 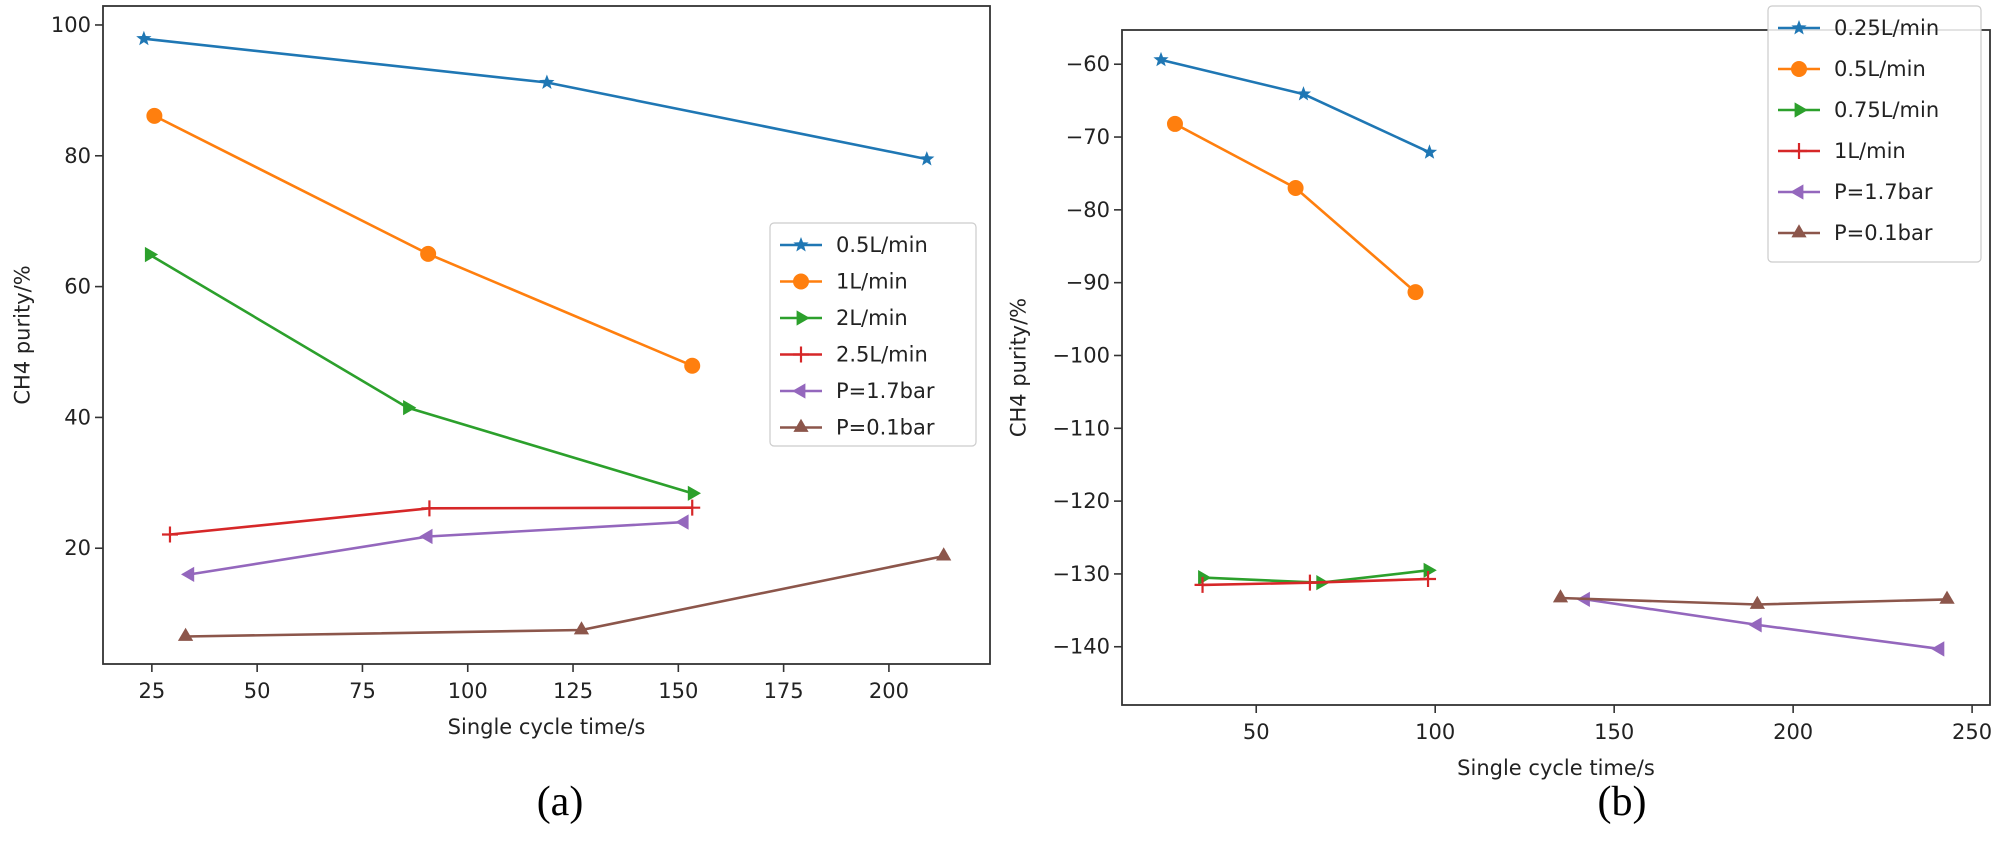 What do you see at coordinates (1088, 283) in the screenshot?
I see `y-tick-label: −90` at bounding box center [1088, 283].